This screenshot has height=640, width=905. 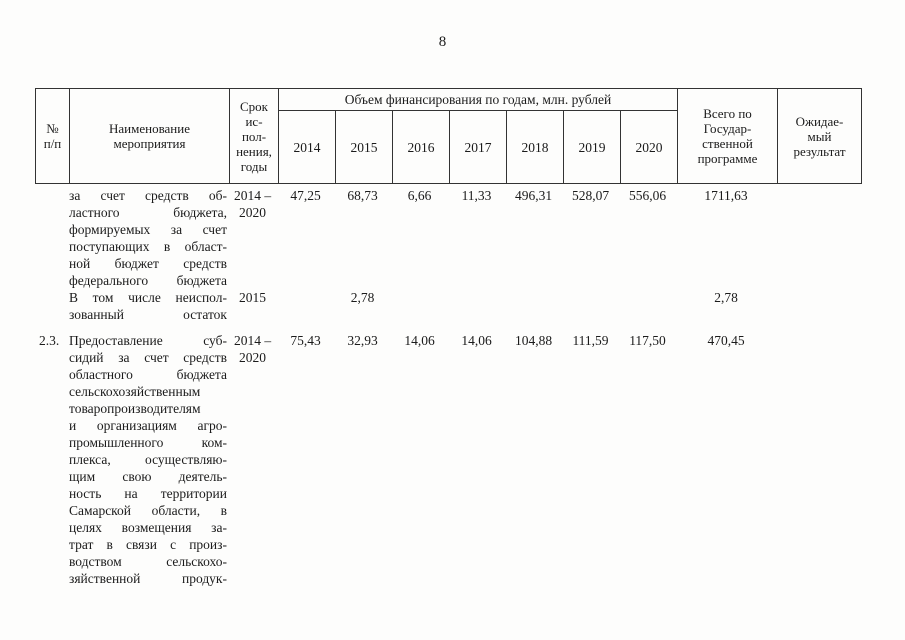 What do you see at coordinates (306, 147) in the screenshot?
I see `header-year-2014: 2014` at bounding box center [306, 147].